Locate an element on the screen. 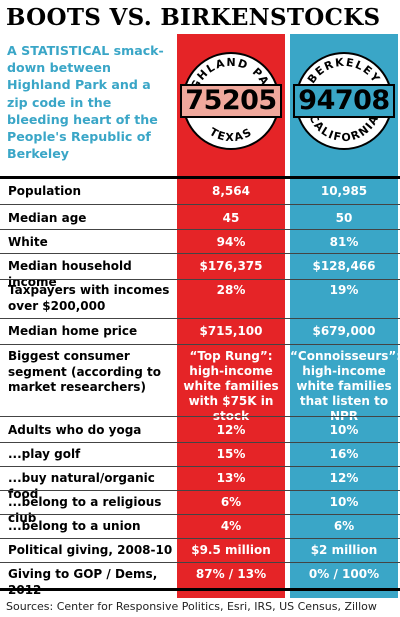 The height and width of the screenshot is (617, 400). highland-park-value: $715,100 is located at coordinates (231, 331).